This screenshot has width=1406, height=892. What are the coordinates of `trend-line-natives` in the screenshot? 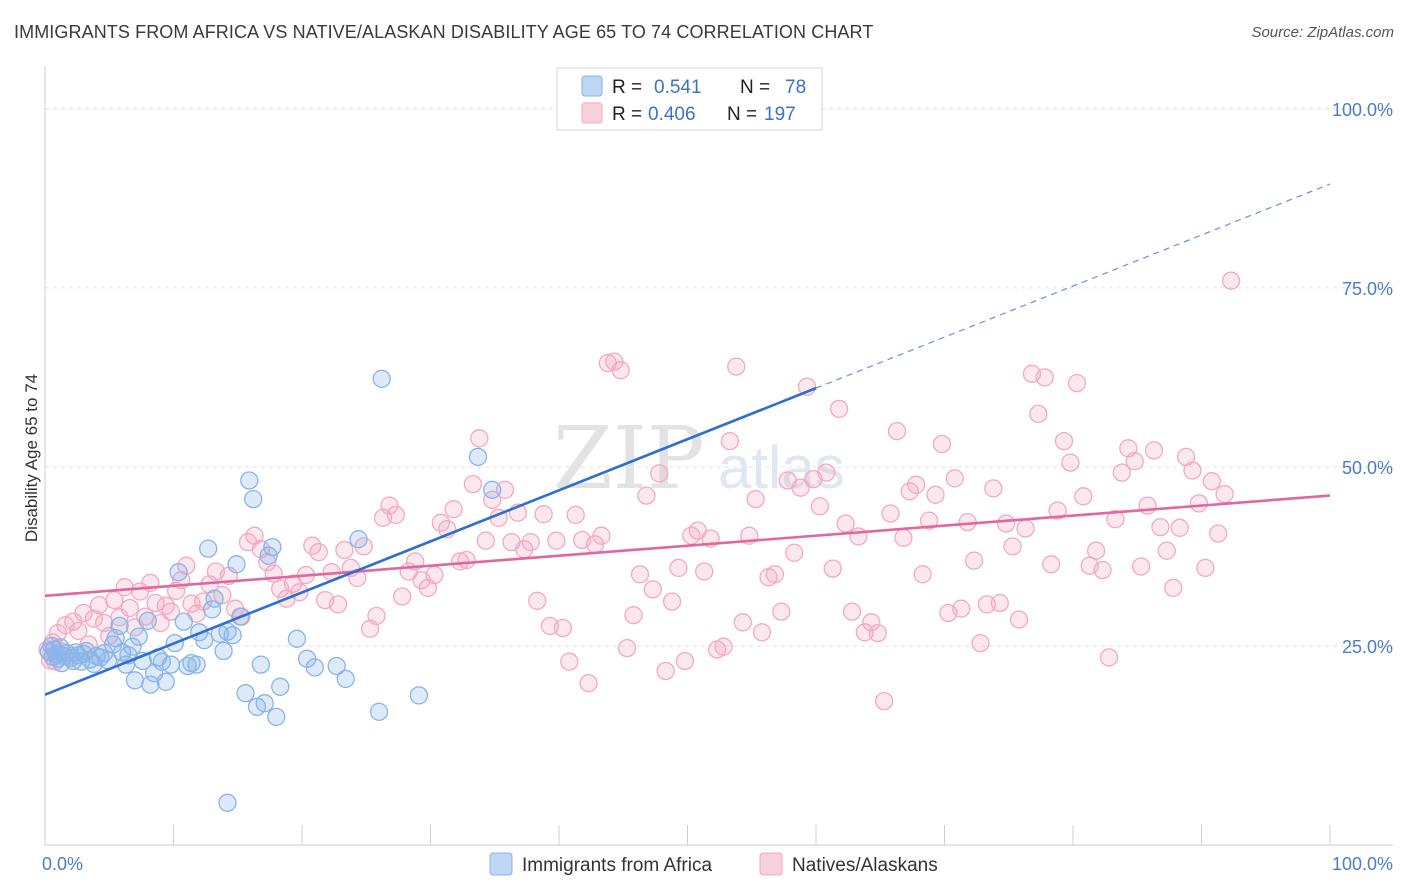 It's located at (687, 546).